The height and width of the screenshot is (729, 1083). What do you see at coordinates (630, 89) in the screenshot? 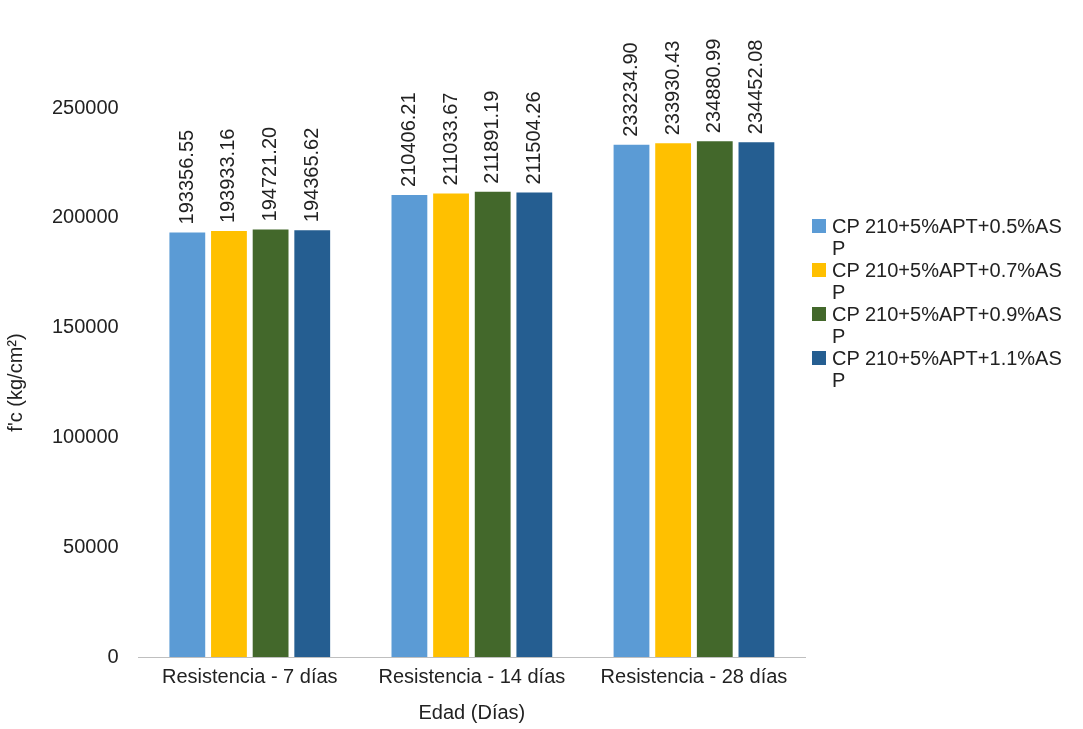
I see `text: 233234.90` at bounding box center [630, 89].